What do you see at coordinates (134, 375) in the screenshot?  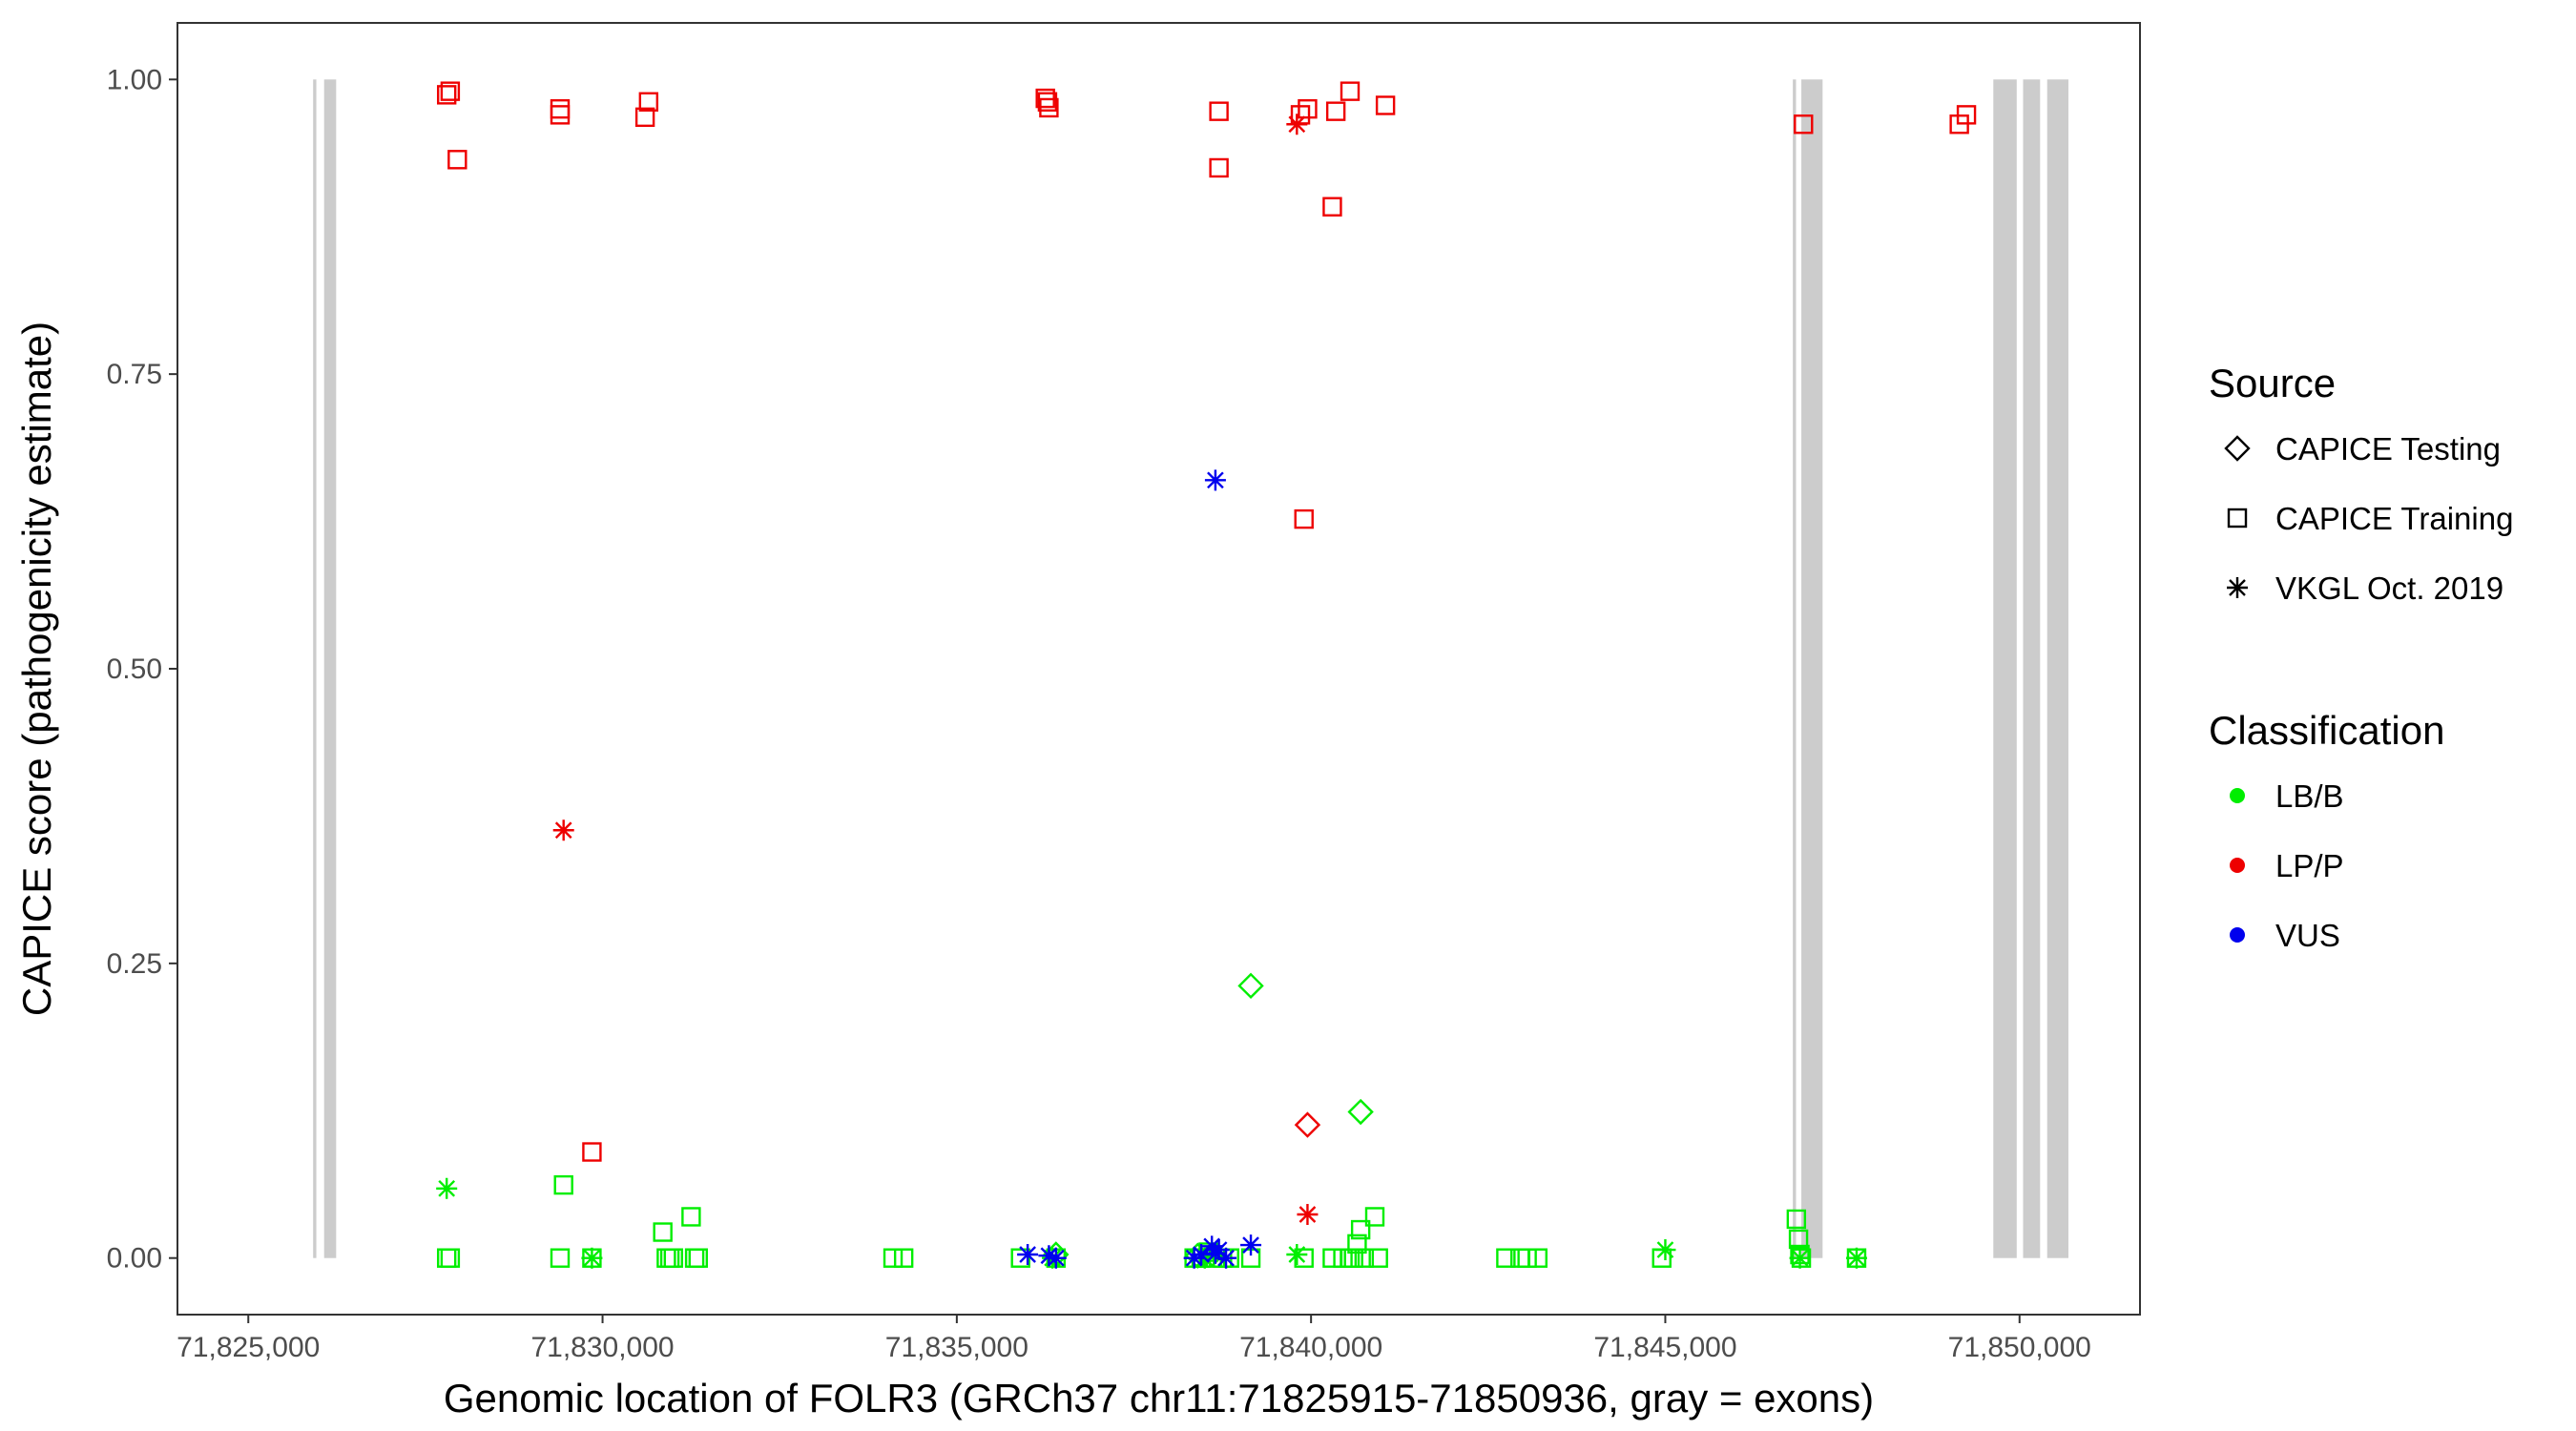 I see `y-tick-label: 0.75` at bounding box center [134, 375].